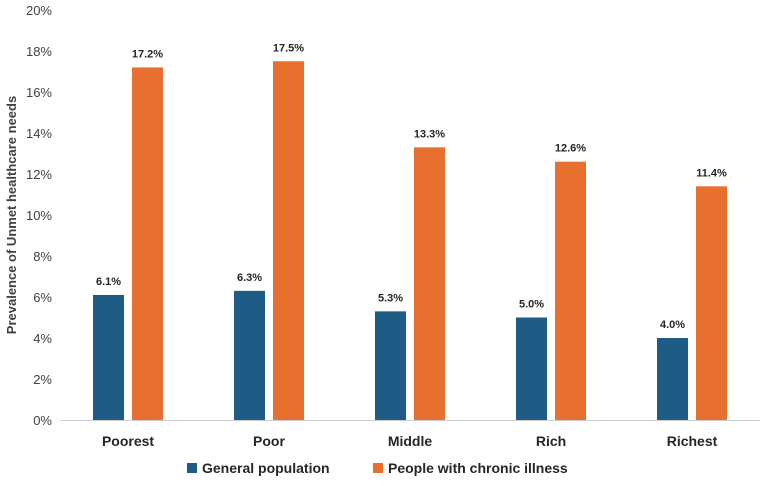  I want to click on bar-chronic-illness-rich, so click(570, 290).